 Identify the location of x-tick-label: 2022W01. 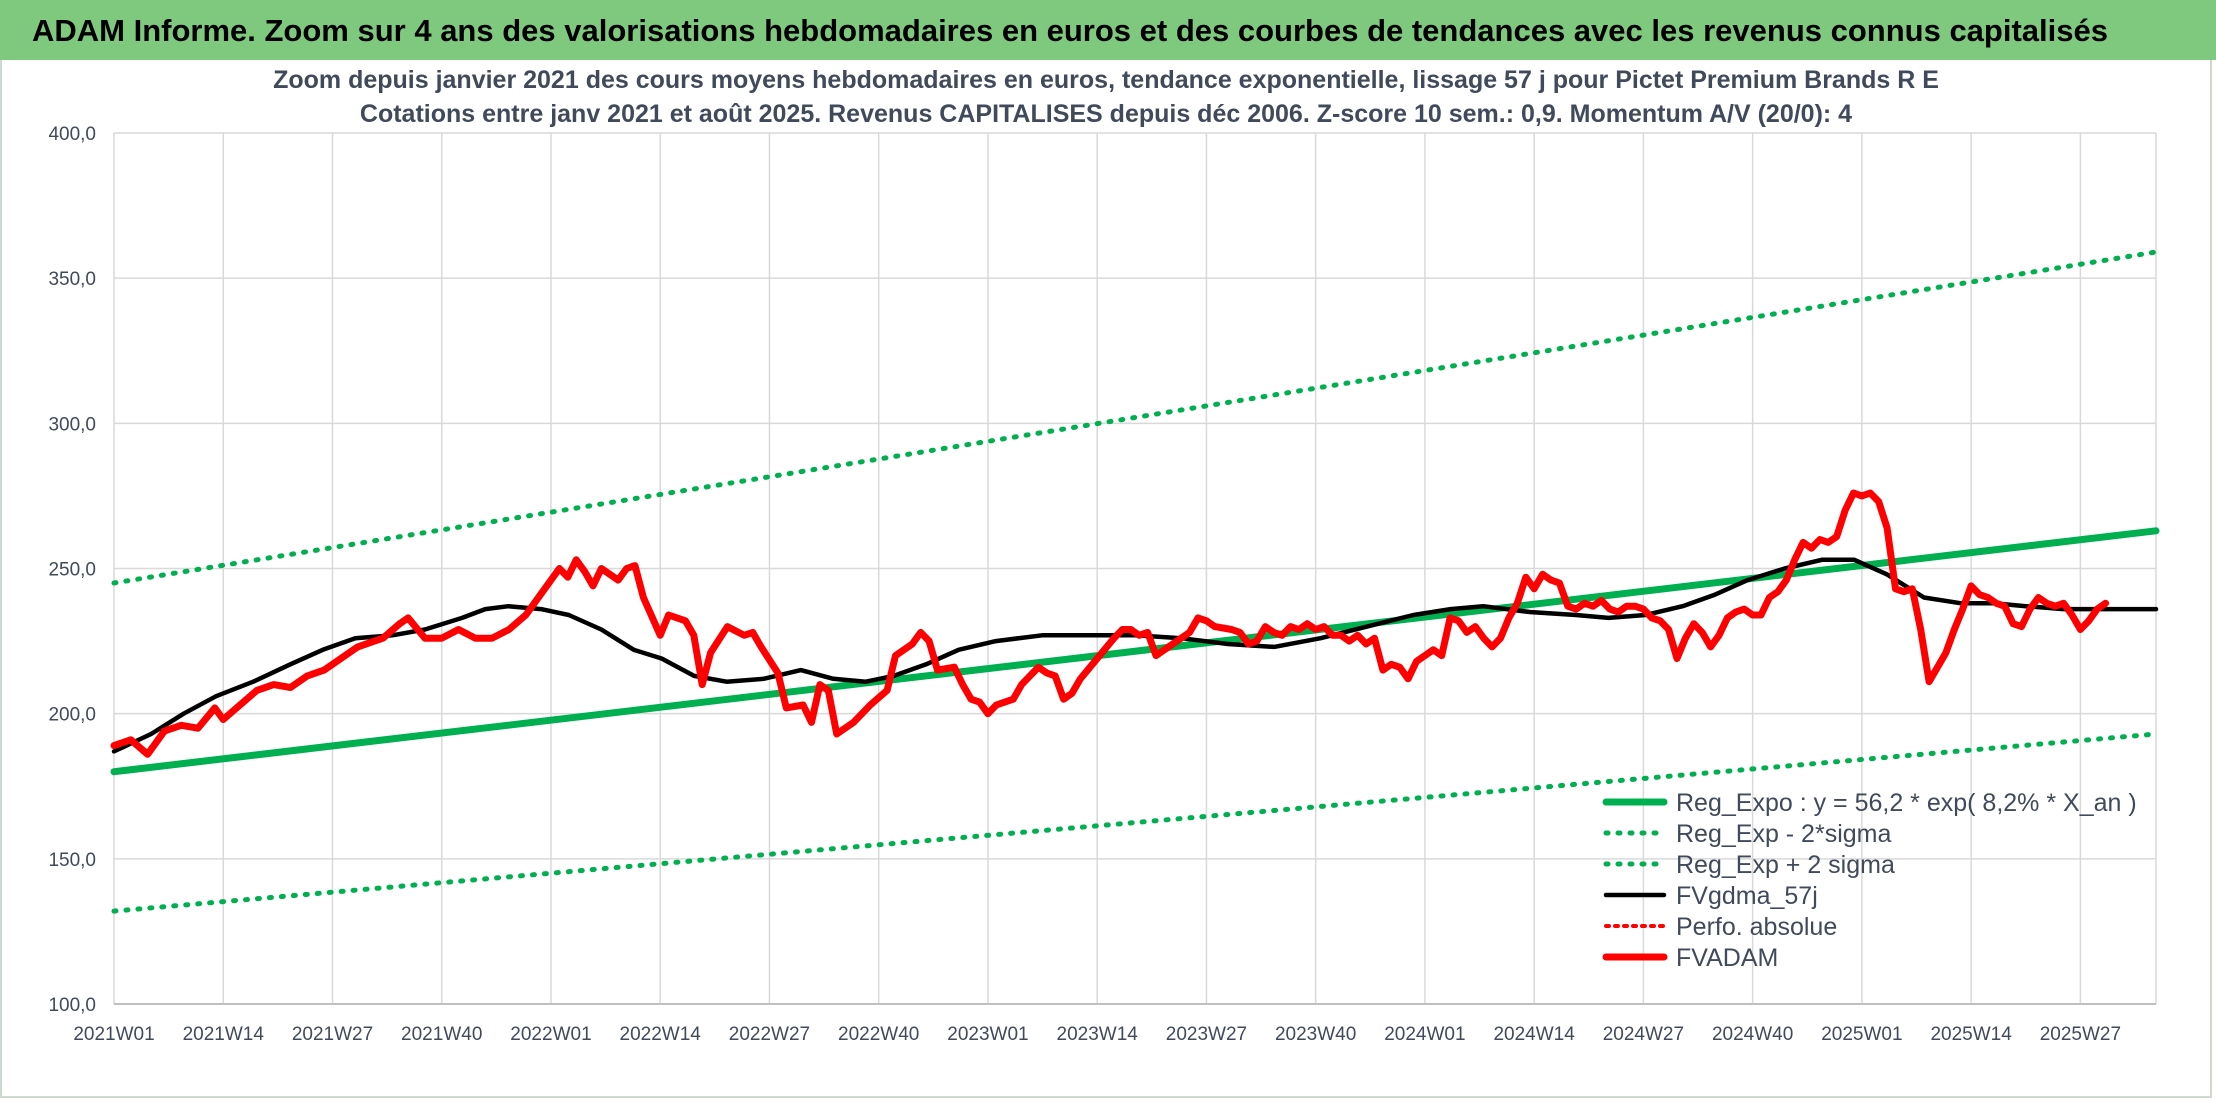
(550, 1034).